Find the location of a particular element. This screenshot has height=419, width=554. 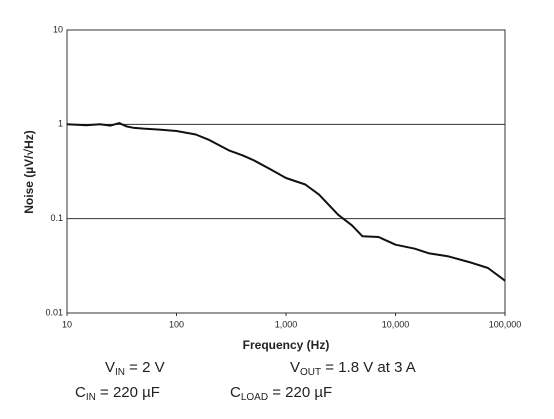

annotation: CIN = 220 µF is located at coordinates (117, 393).